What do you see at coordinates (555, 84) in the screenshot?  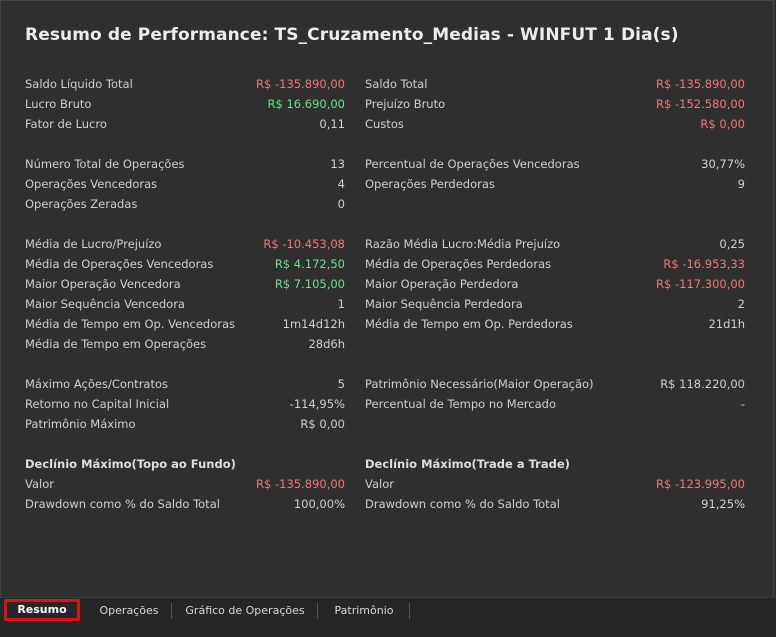 I see `metric-saldo-total-row: Saldo Total R$ -135.890,00` at bounding box center [555, 84].